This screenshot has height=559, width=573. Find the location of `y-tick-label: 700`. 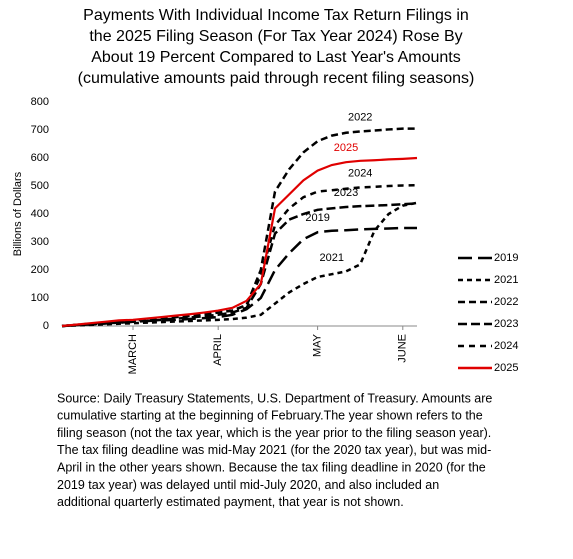

y-tick-label: 700 is located at coordinates (40, 130).